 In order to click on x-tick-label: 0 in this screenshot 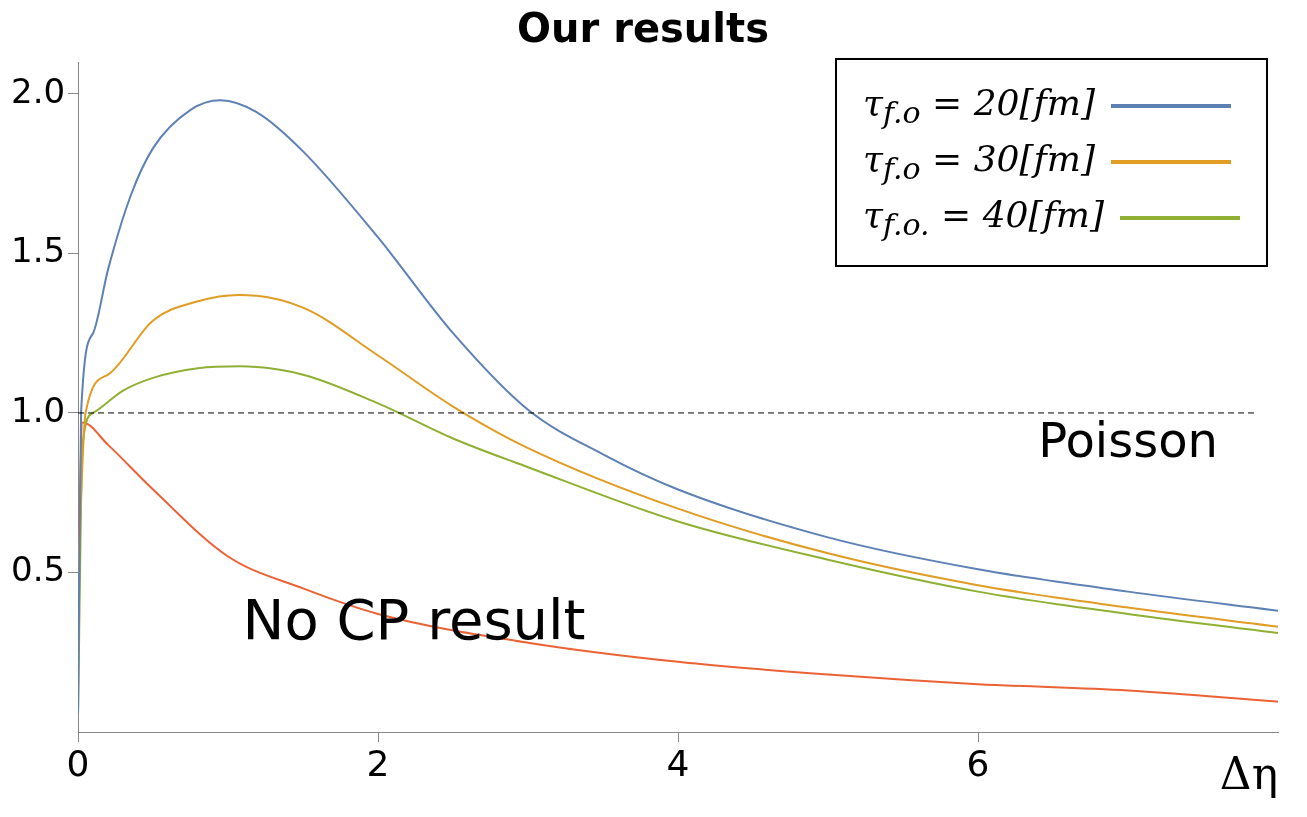, I will do `click(78, 763)`.